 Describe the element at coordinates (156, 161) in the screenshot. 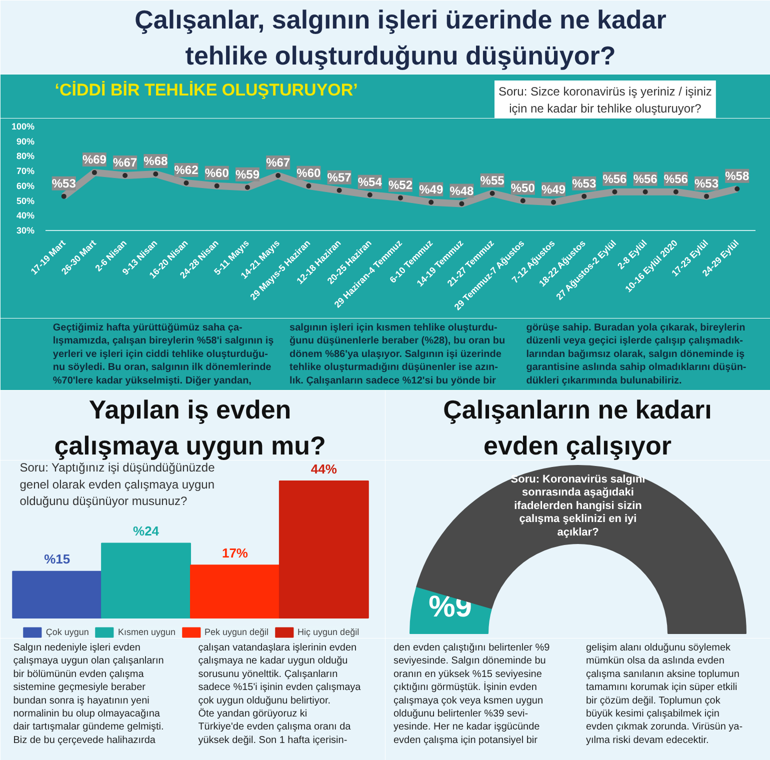

I see `data-label: %68` at that location.